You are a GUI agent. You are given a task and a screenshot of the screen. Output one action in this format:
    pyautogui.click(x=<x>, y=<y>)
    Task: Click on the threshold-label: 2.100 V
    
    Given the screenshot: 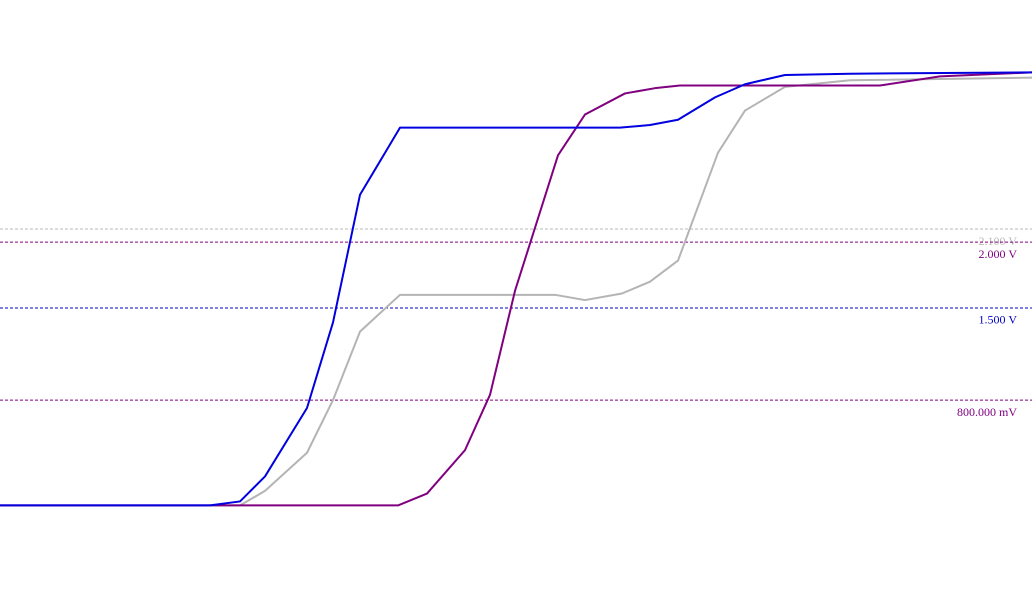 What is the action you would take?
    pyautogui.click(x=998, y=241)
    